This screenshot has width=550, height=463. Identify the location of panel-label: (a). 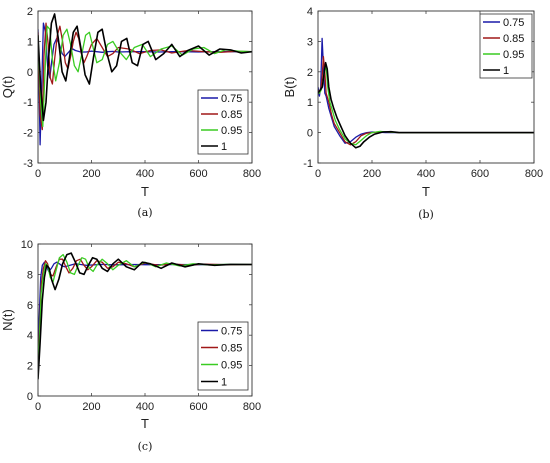
(144, 212).